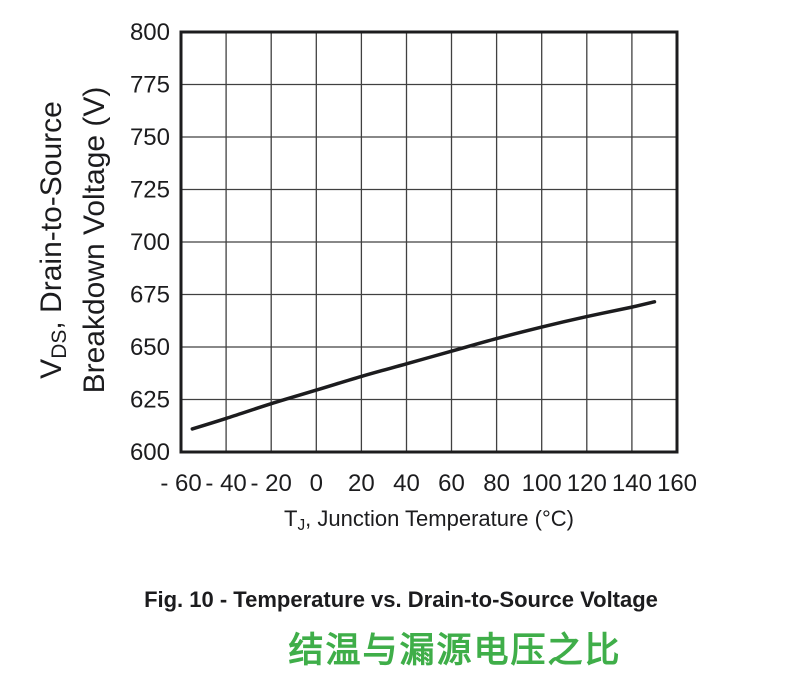  What do you see at coordinates (496, 483) in the screenshot?
I see `x-tick-label: 80` at bounding box center [496, 483].